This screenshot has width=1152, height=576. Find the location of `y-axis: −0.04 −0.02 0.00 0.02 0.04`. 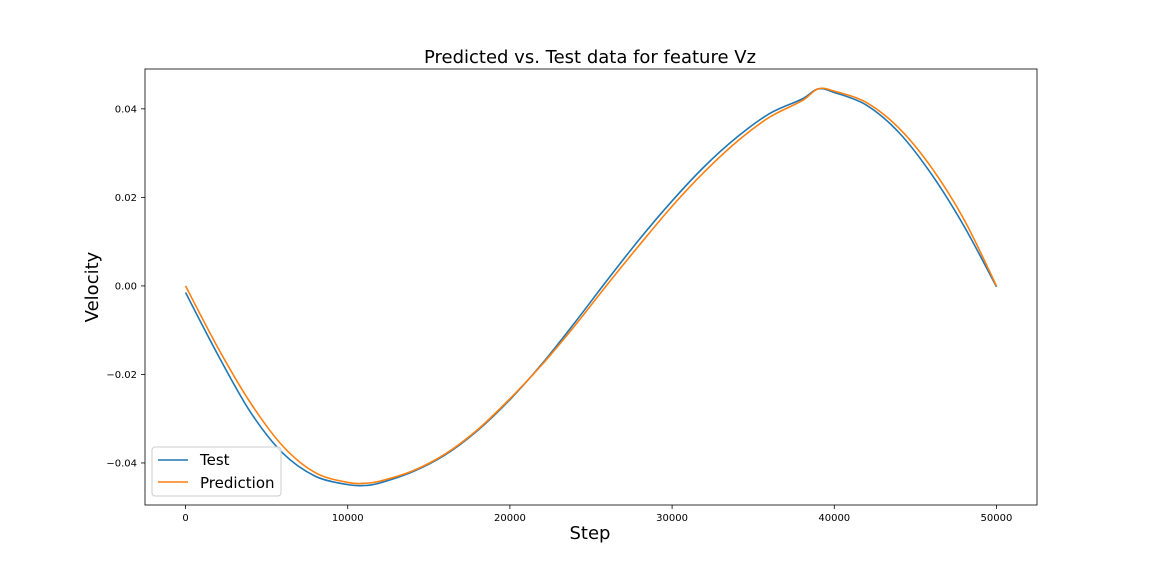

y-axis: −0.04 −0.02 0.00 0.02 0.04 is located at coordinates (125, 286).